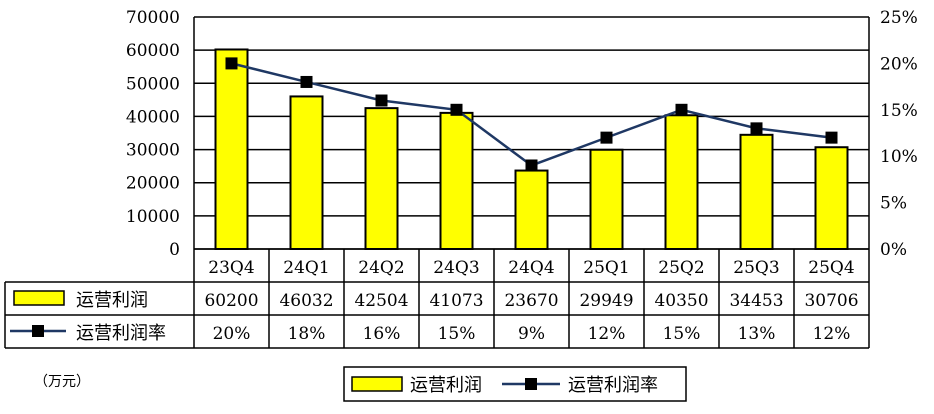  Describe the element at coordinates (306, 301) in the screenshot. I see `bar-value-label: 46032` at that location.